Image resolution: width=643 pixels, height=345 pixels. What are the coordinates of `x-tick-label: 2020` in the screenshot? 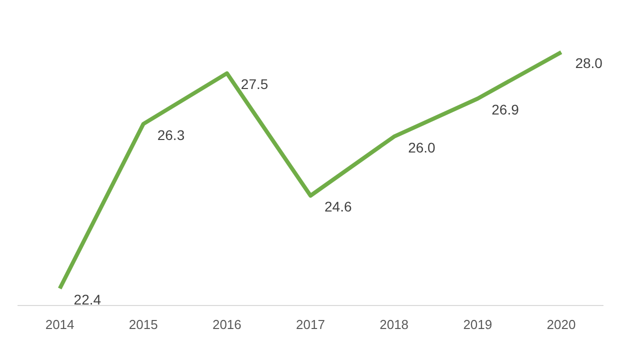 It's located at (561, 324).